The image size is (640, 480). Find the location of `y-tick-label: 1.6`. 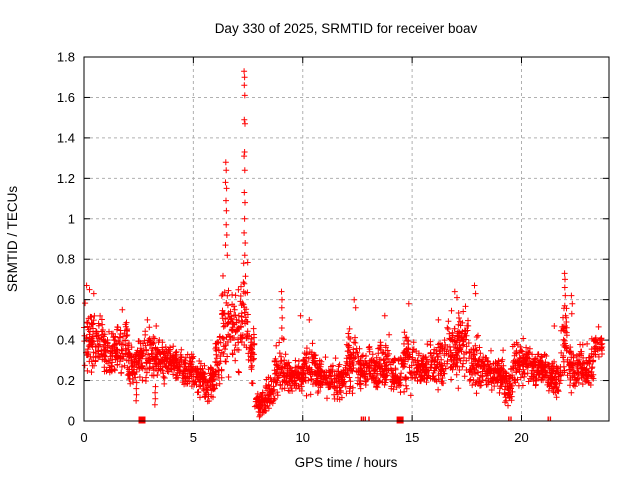

y-tick-label: 1.6 is located at coordinates (66, 97).